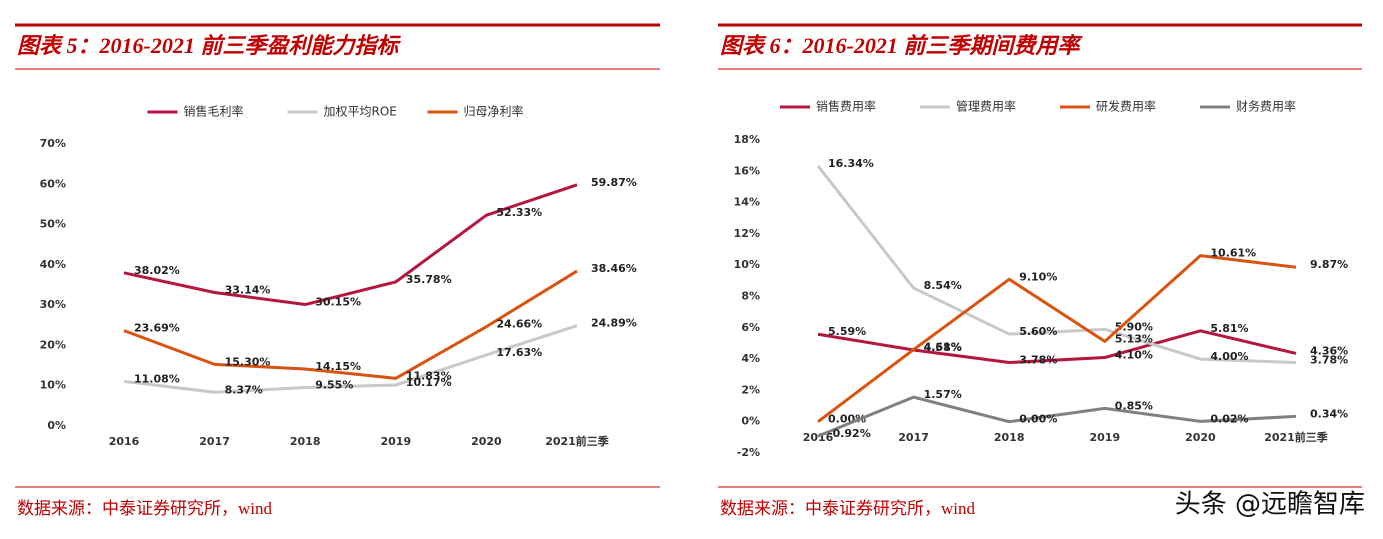 This screenshot has height=539, width=1383. What do you see at coordinates (1126, 106) in the screenshot?
I see `legend-label: 研发费用率` at bounding box center [1126, 106].